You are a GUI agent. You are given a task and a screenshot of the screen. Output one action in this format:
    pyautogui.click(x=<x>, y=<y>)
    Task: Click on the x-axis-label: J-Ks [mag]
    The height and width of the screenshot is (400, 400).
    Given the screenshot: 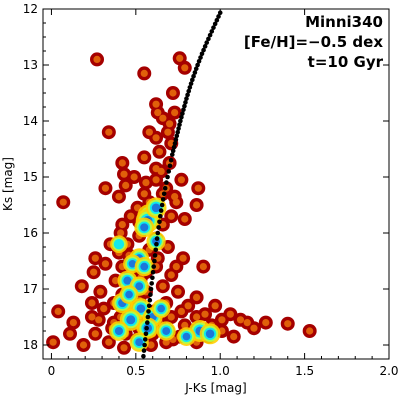 What is the action you would take?
    pyautogui.click(x=215, y=388)
    